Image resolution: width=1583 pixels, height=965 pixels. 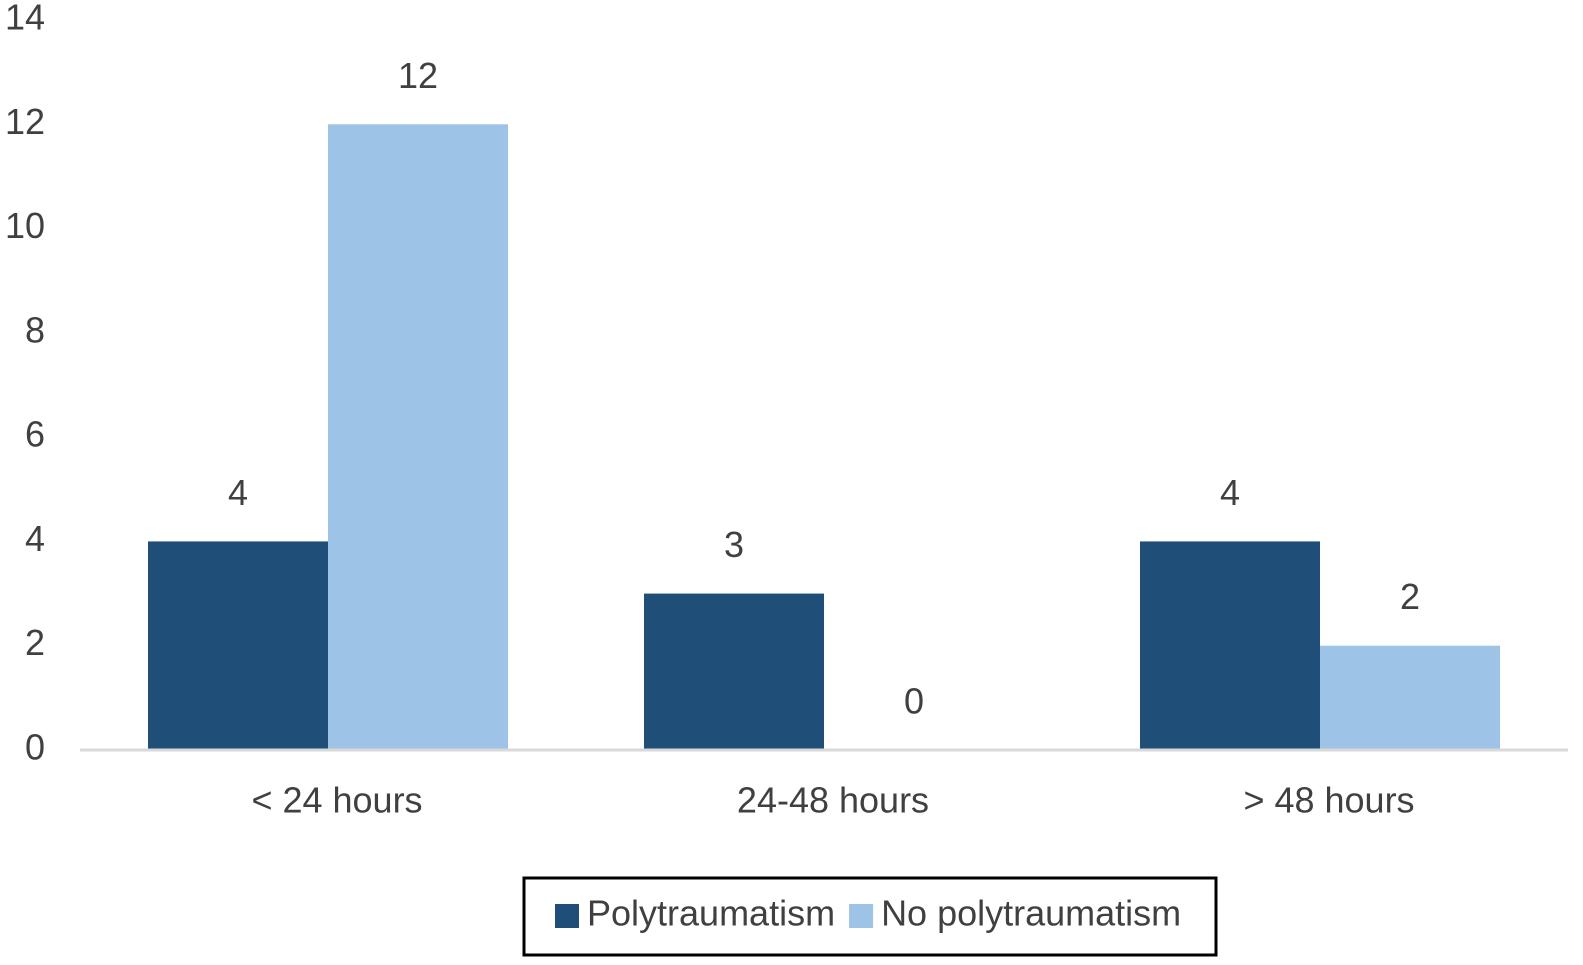 I want to click on x-tick-label: < 24 hours, so click(x=336, y=800).